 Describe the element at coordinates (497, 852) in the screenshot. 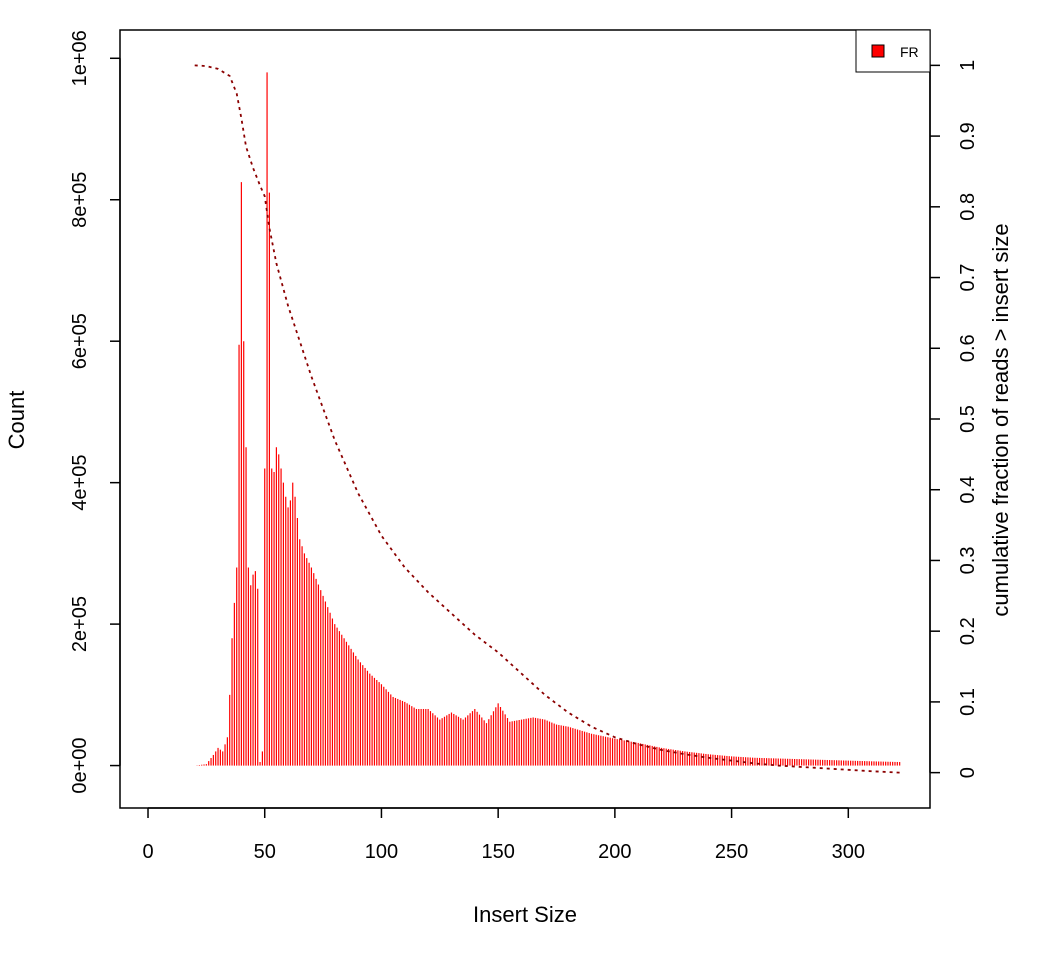

I see `x-tick-label: 150` at that location.